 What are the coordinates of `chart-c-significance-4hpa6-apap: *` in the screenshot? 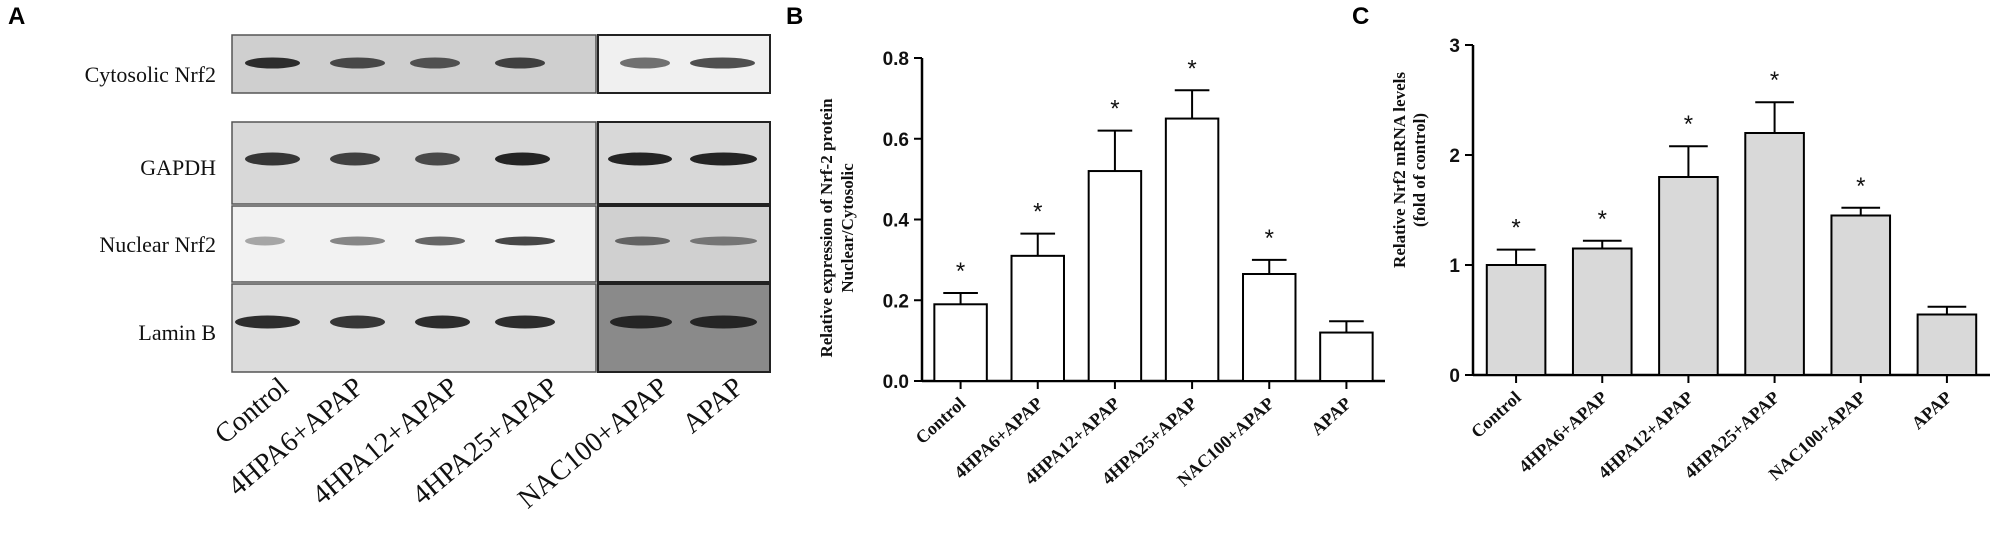 It's located at (1602, 219).